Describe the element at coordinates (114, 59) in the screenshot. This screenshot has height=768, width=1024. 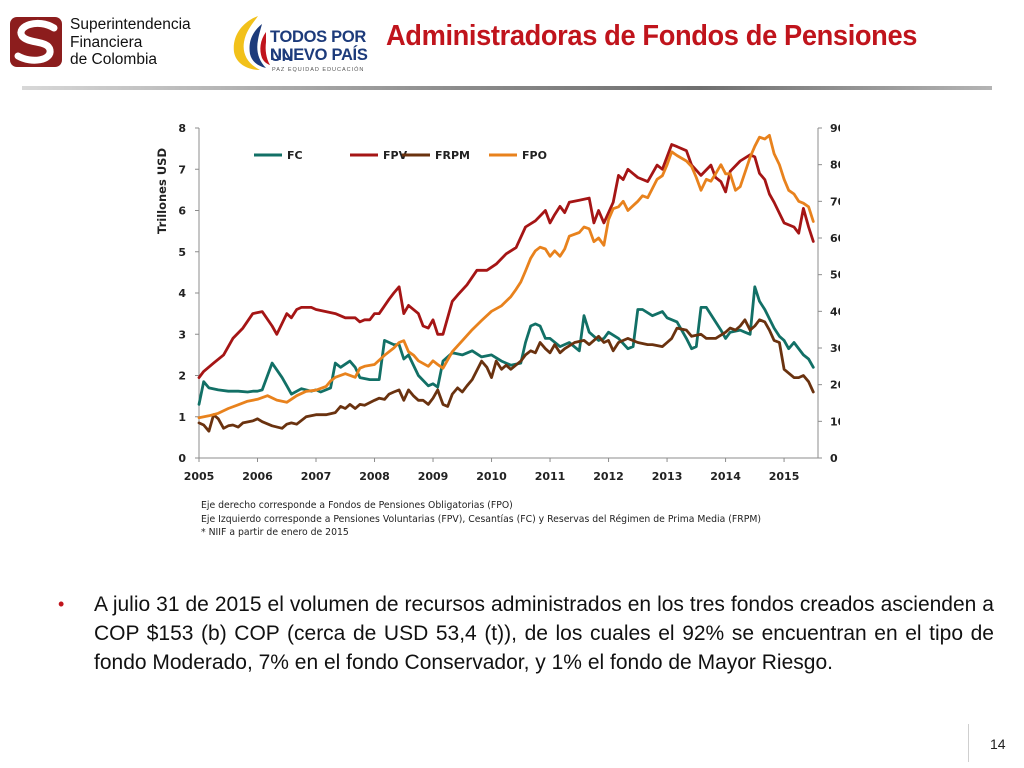
I see `sfc-logo-line-3: de Colombia` at that location.